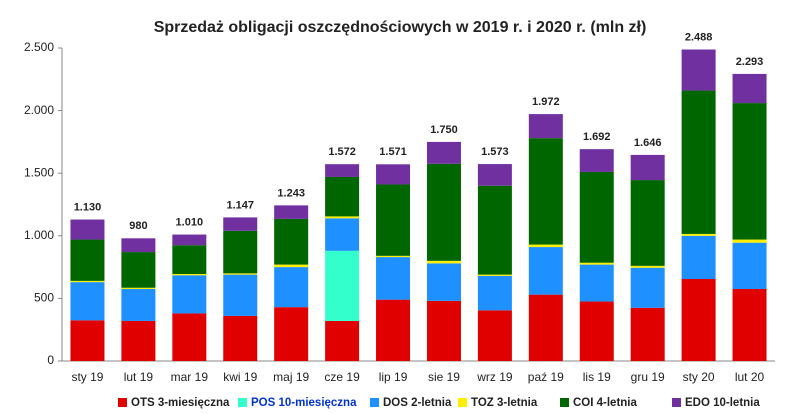 The width and height of the screenshot is (786, 414). Describe the element at coordinates (750, 62) in the screenshot. I see `total-label: 2.293` at that location.